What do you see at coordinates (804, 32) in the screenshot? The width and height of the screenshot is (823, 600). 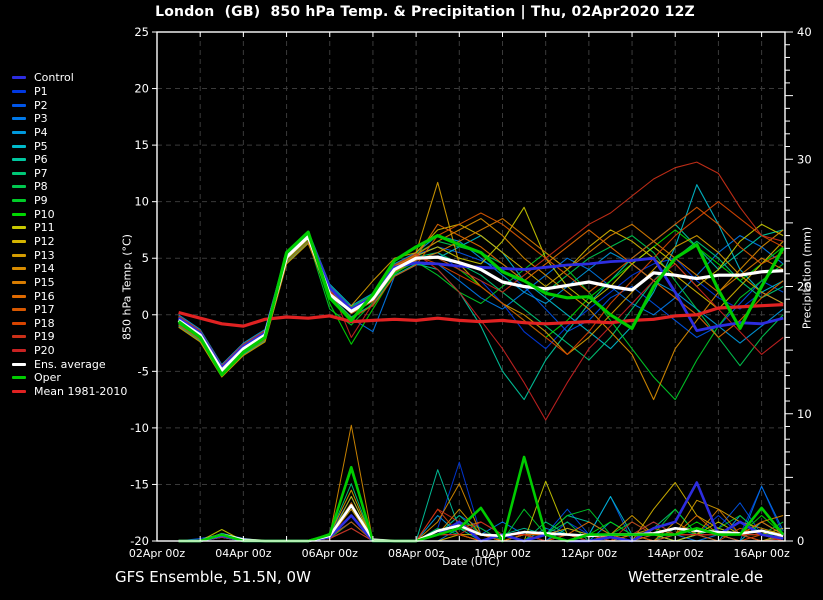 I see `precip-tick-label: 40` at bounding box center [804, 32].